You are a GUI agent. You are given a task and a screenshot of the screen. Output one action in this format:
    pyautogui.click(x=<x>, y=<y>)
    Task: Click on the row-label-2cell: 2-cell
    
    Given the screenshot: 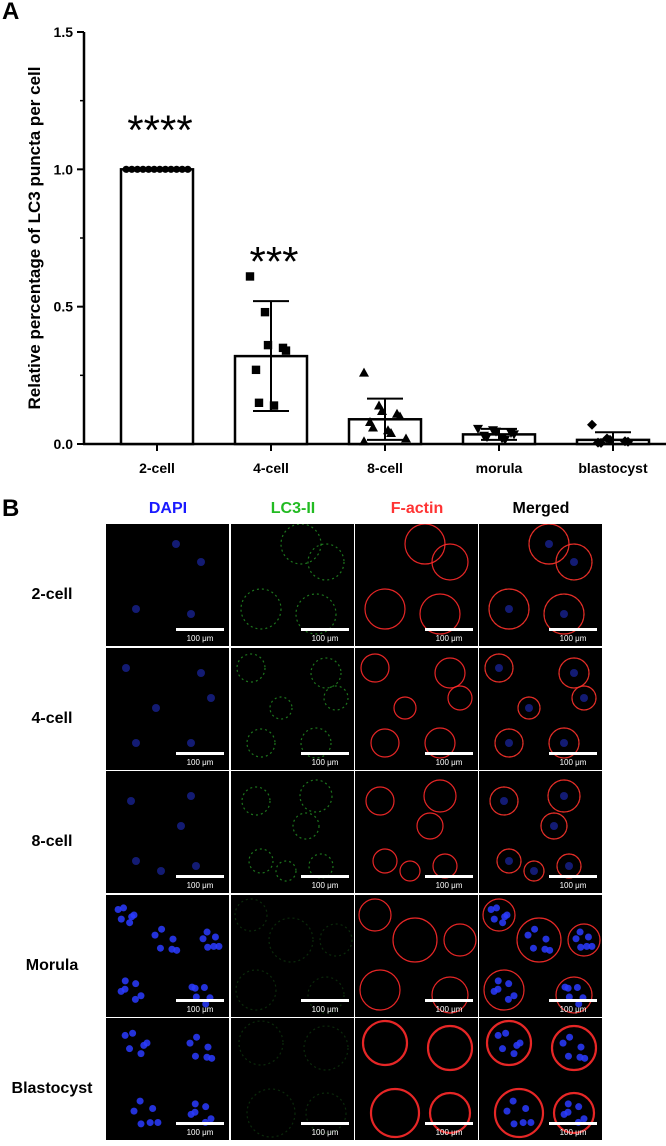 What is the action you would take?
    pyautogui.click(x=52, y=594)
    